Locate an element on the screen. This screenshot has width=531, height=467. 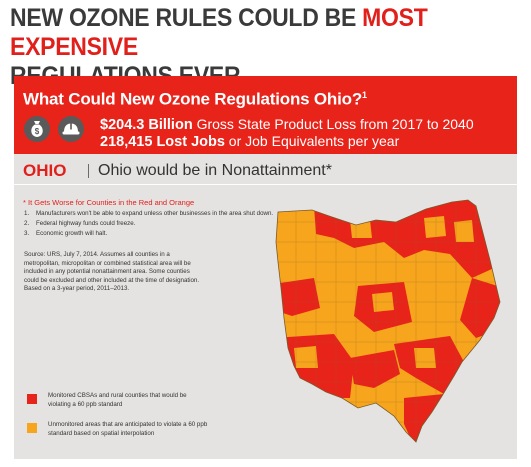
list-item-text: Economic growth will halt. is located at coordinates (72, 233).